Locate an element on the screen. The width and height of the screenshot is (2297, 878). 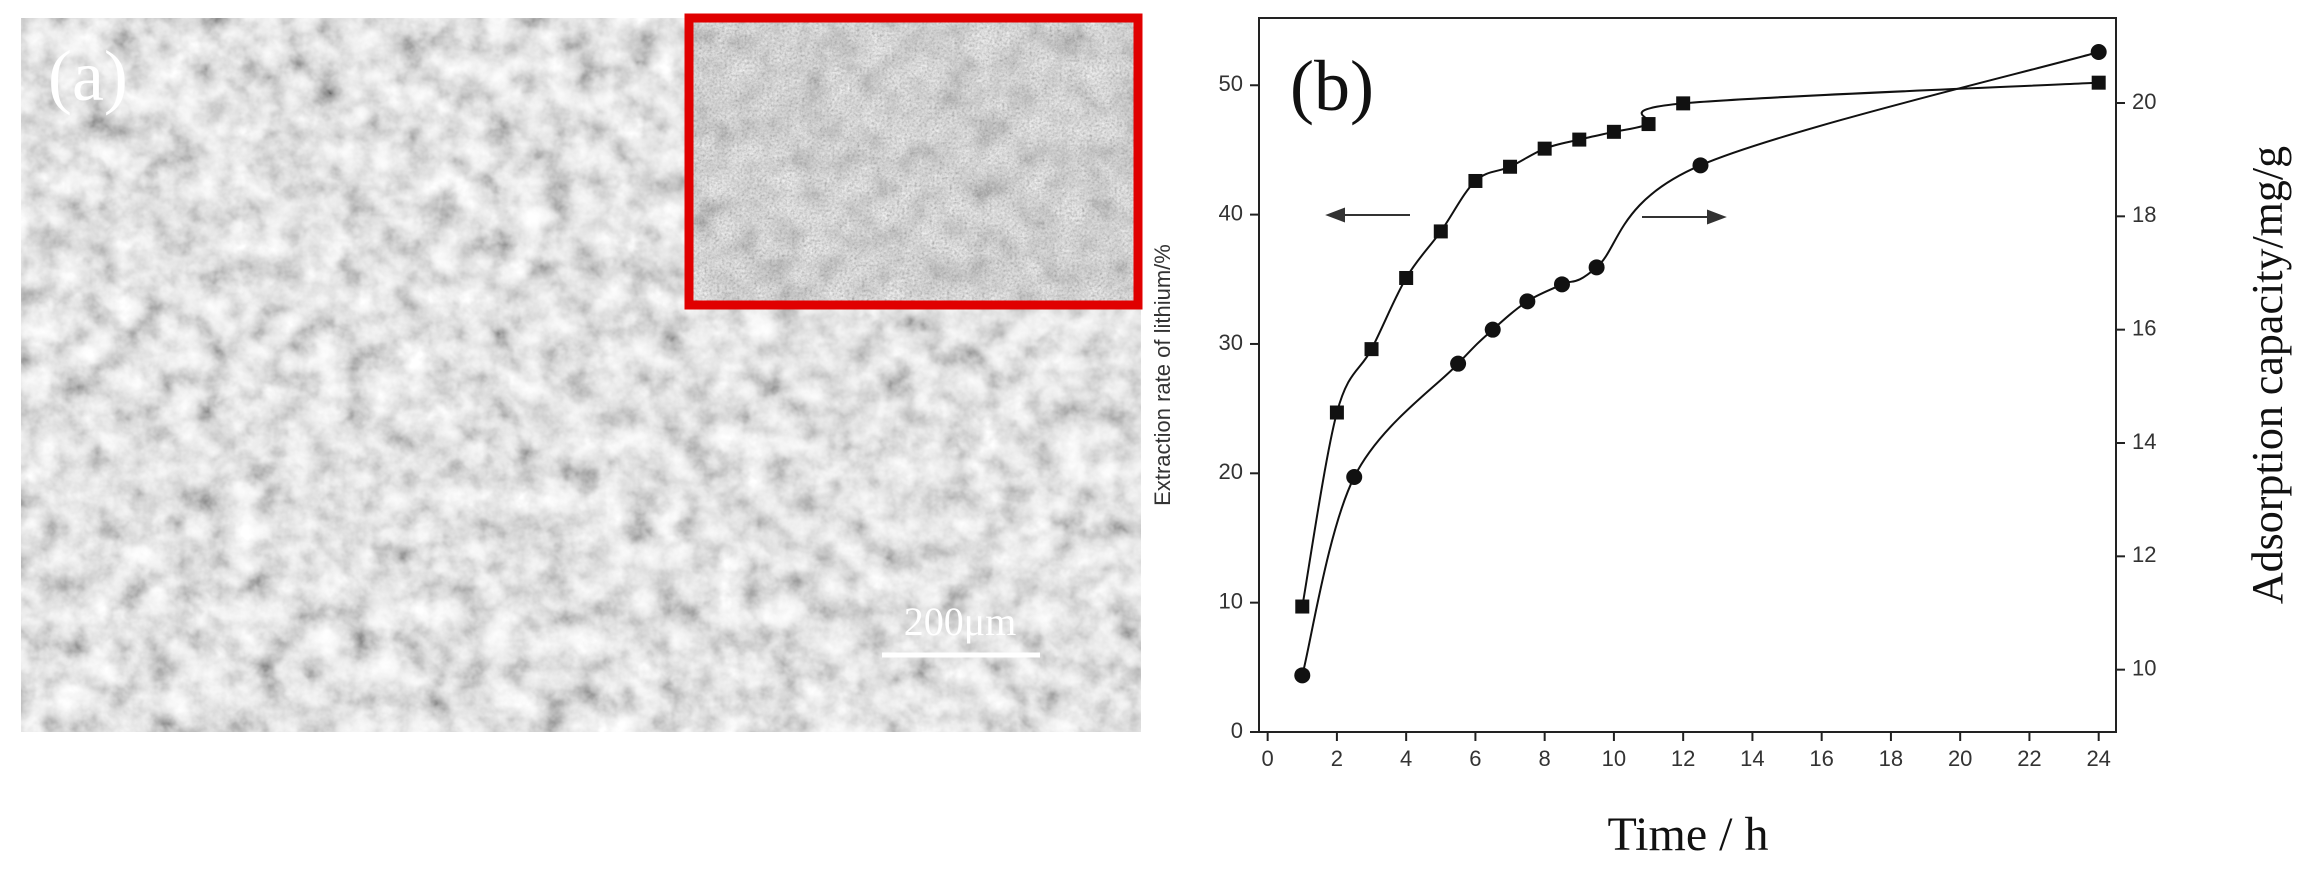
y-tick-label: 20 is located at coordinates (1231, 471).